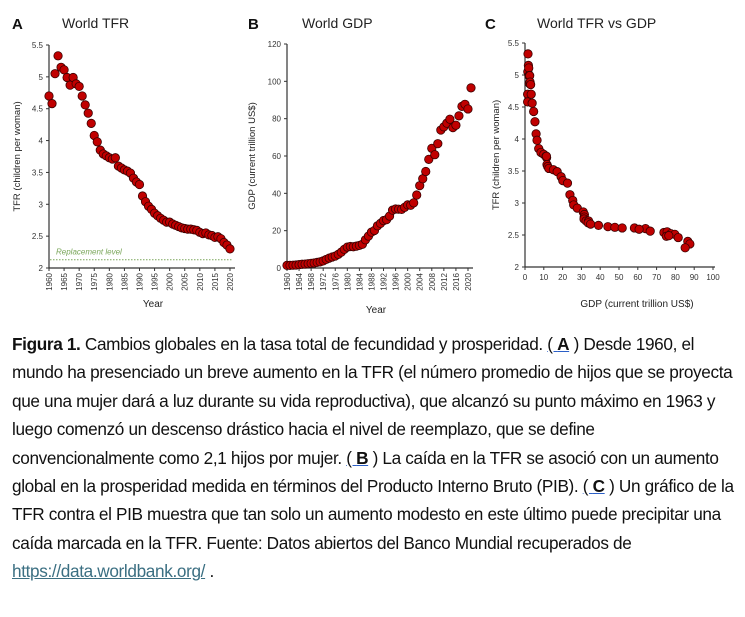 The width and height of the screenshot is (745, 617). Describe the element at coordinates (637, 277) in the screenshot. I see `x-tick-label-c: 60` at that location.